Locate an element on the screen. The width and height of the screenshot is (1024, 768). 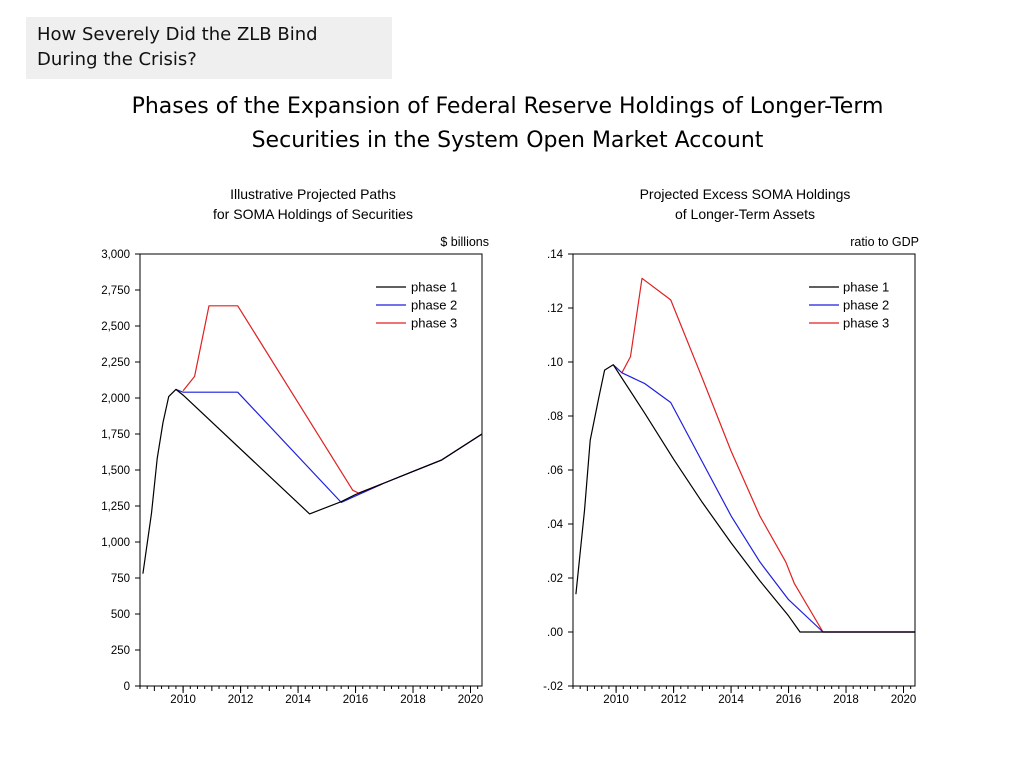
y-tick-label: .04 is located at coordinates (555, 525).